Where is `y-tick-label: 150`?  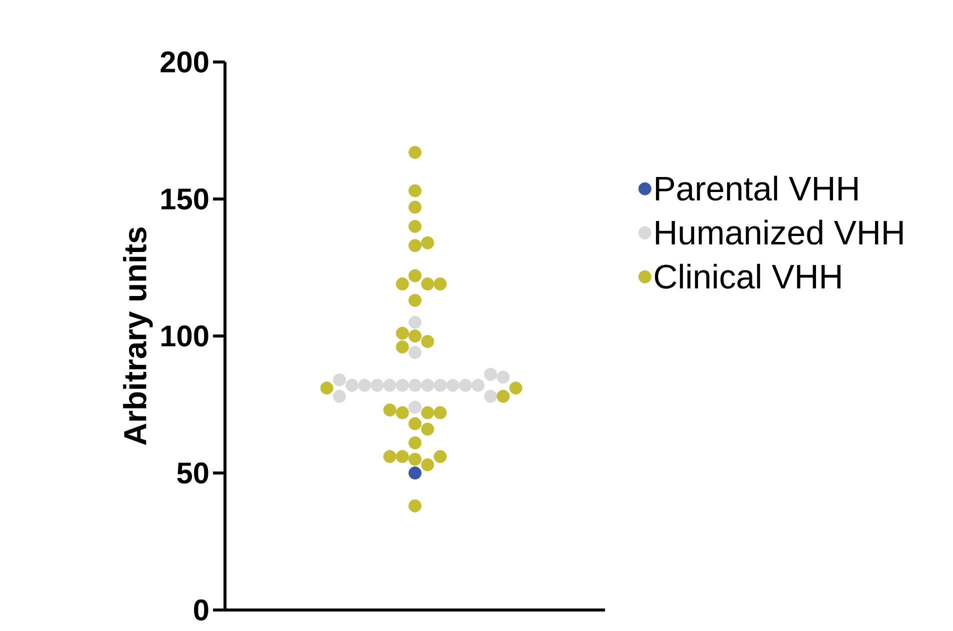 y-tick-label: 150 is located at coordinates (184, 199).